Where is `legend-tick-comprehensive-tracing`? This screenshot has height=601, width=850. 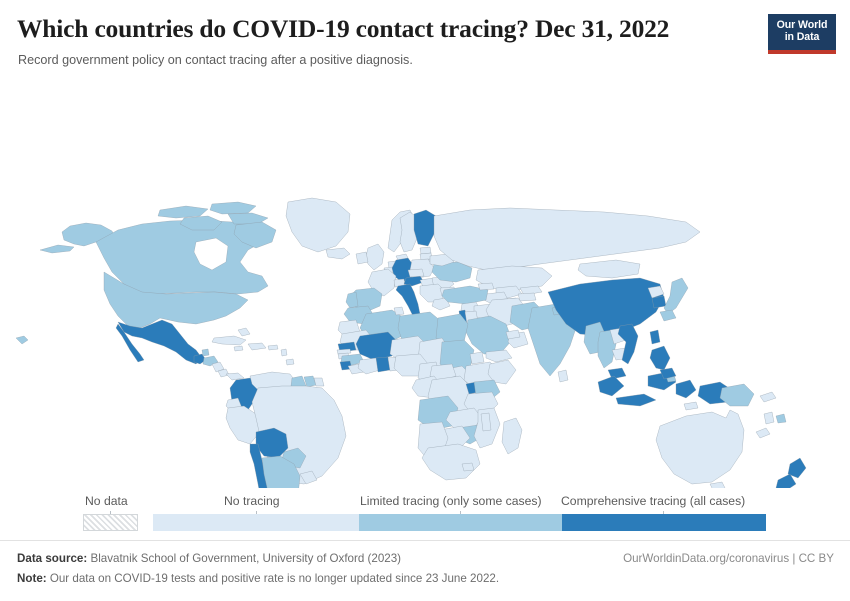 legend-tick-comprehensive-tracing is located at coordinates (663, 513).